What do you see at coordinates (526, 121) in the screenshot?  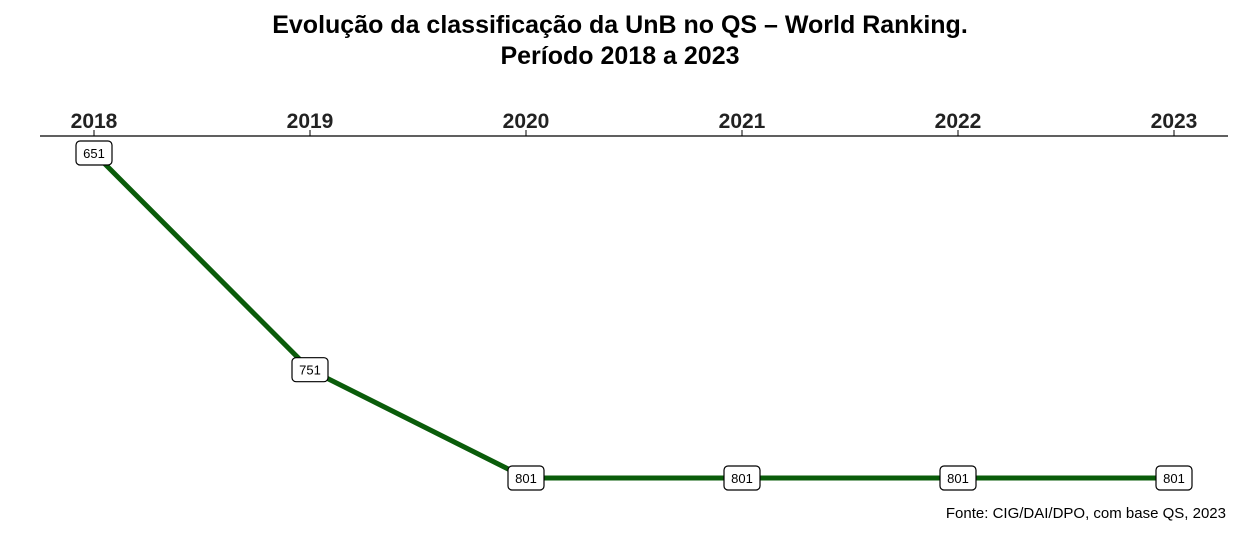 I see `x-tick-label: 2020` at bounding box center [526, 121].